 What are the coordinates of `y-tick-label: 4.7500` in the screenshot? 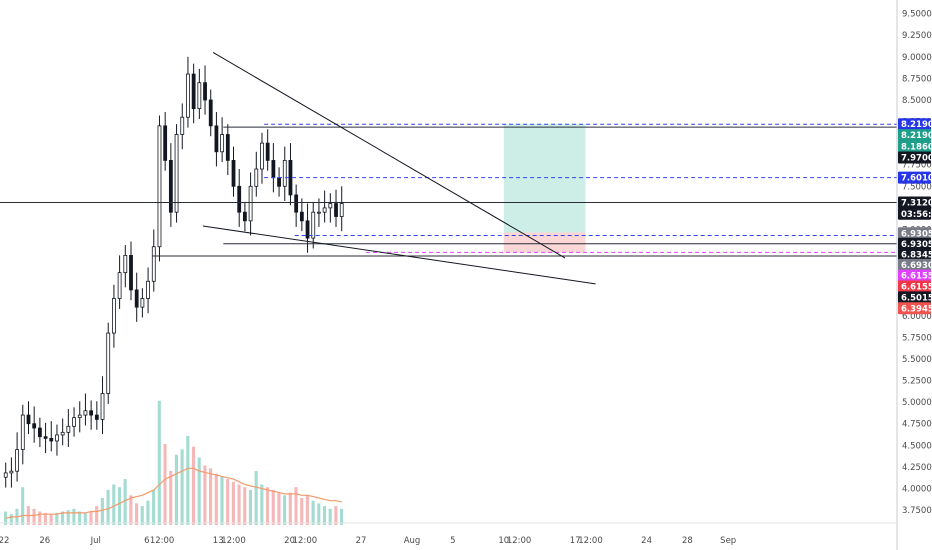 It's located at (917, 425).